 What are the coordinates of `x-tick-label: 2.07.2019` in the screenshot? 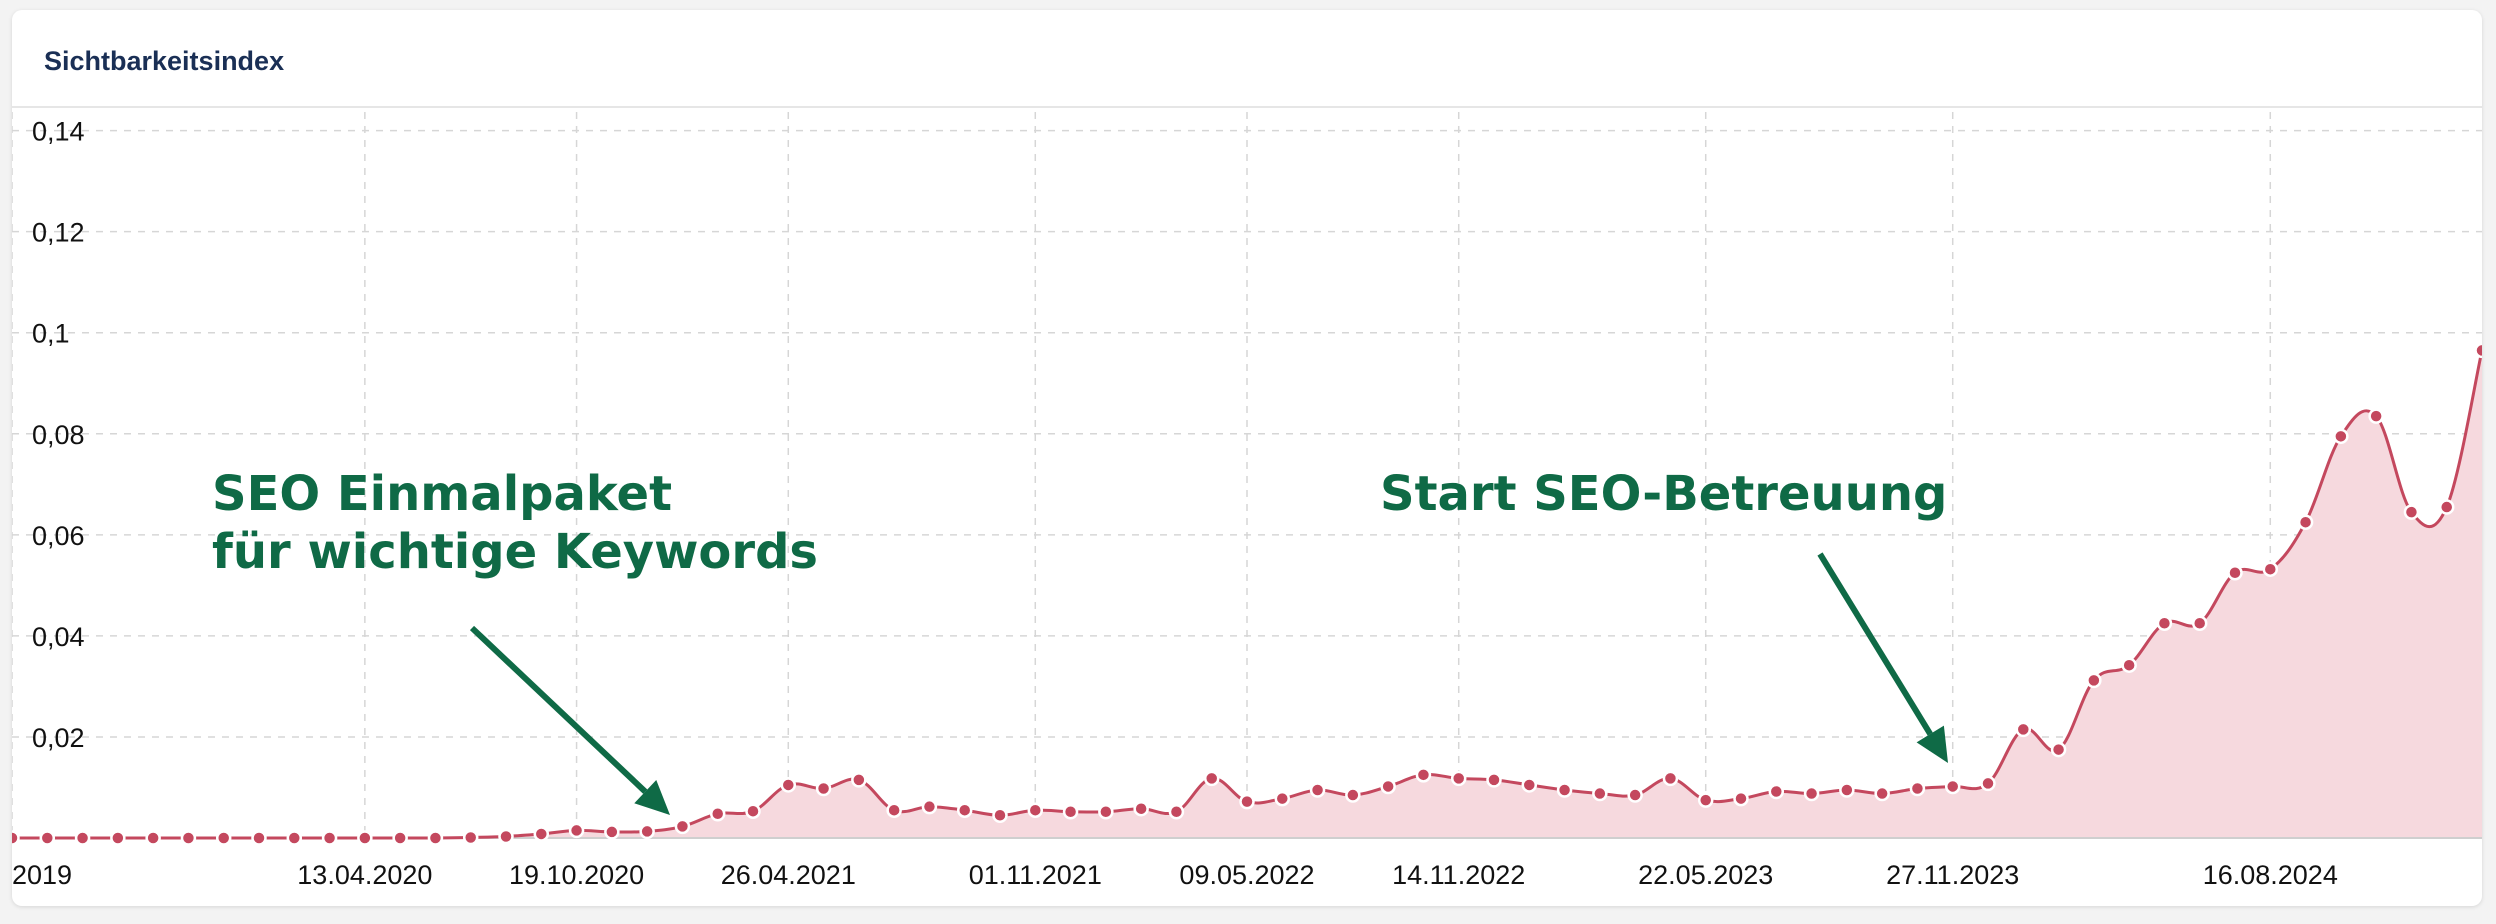 It's located at (42, 875).